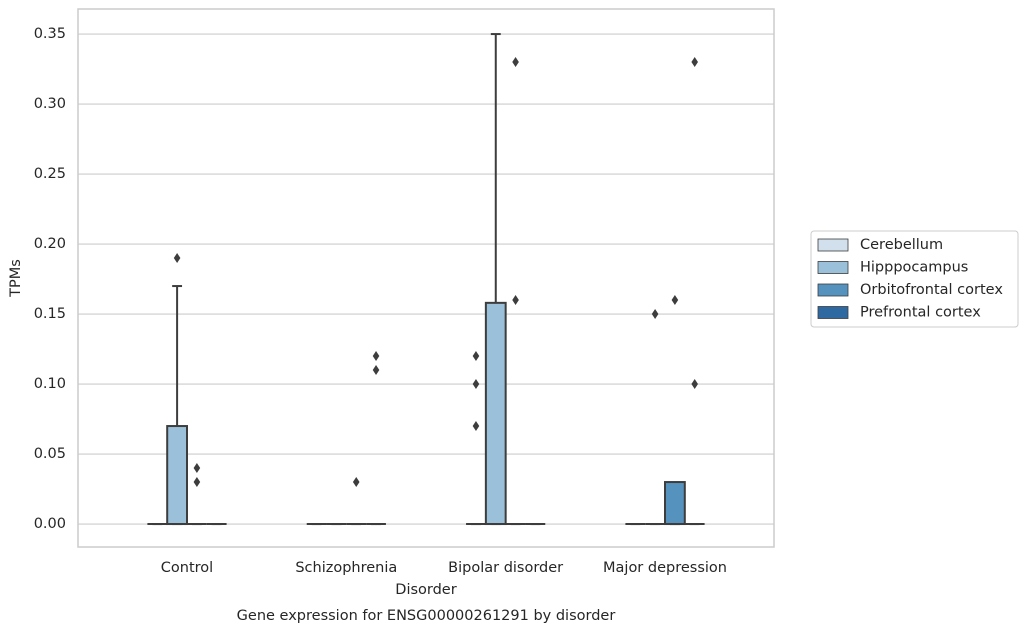 The image size is (1028, 634). What do you see at coordinates (50, 384) in the screenshot?
I see `y-tick-label: 0.10` at bounding box center [50, 384].